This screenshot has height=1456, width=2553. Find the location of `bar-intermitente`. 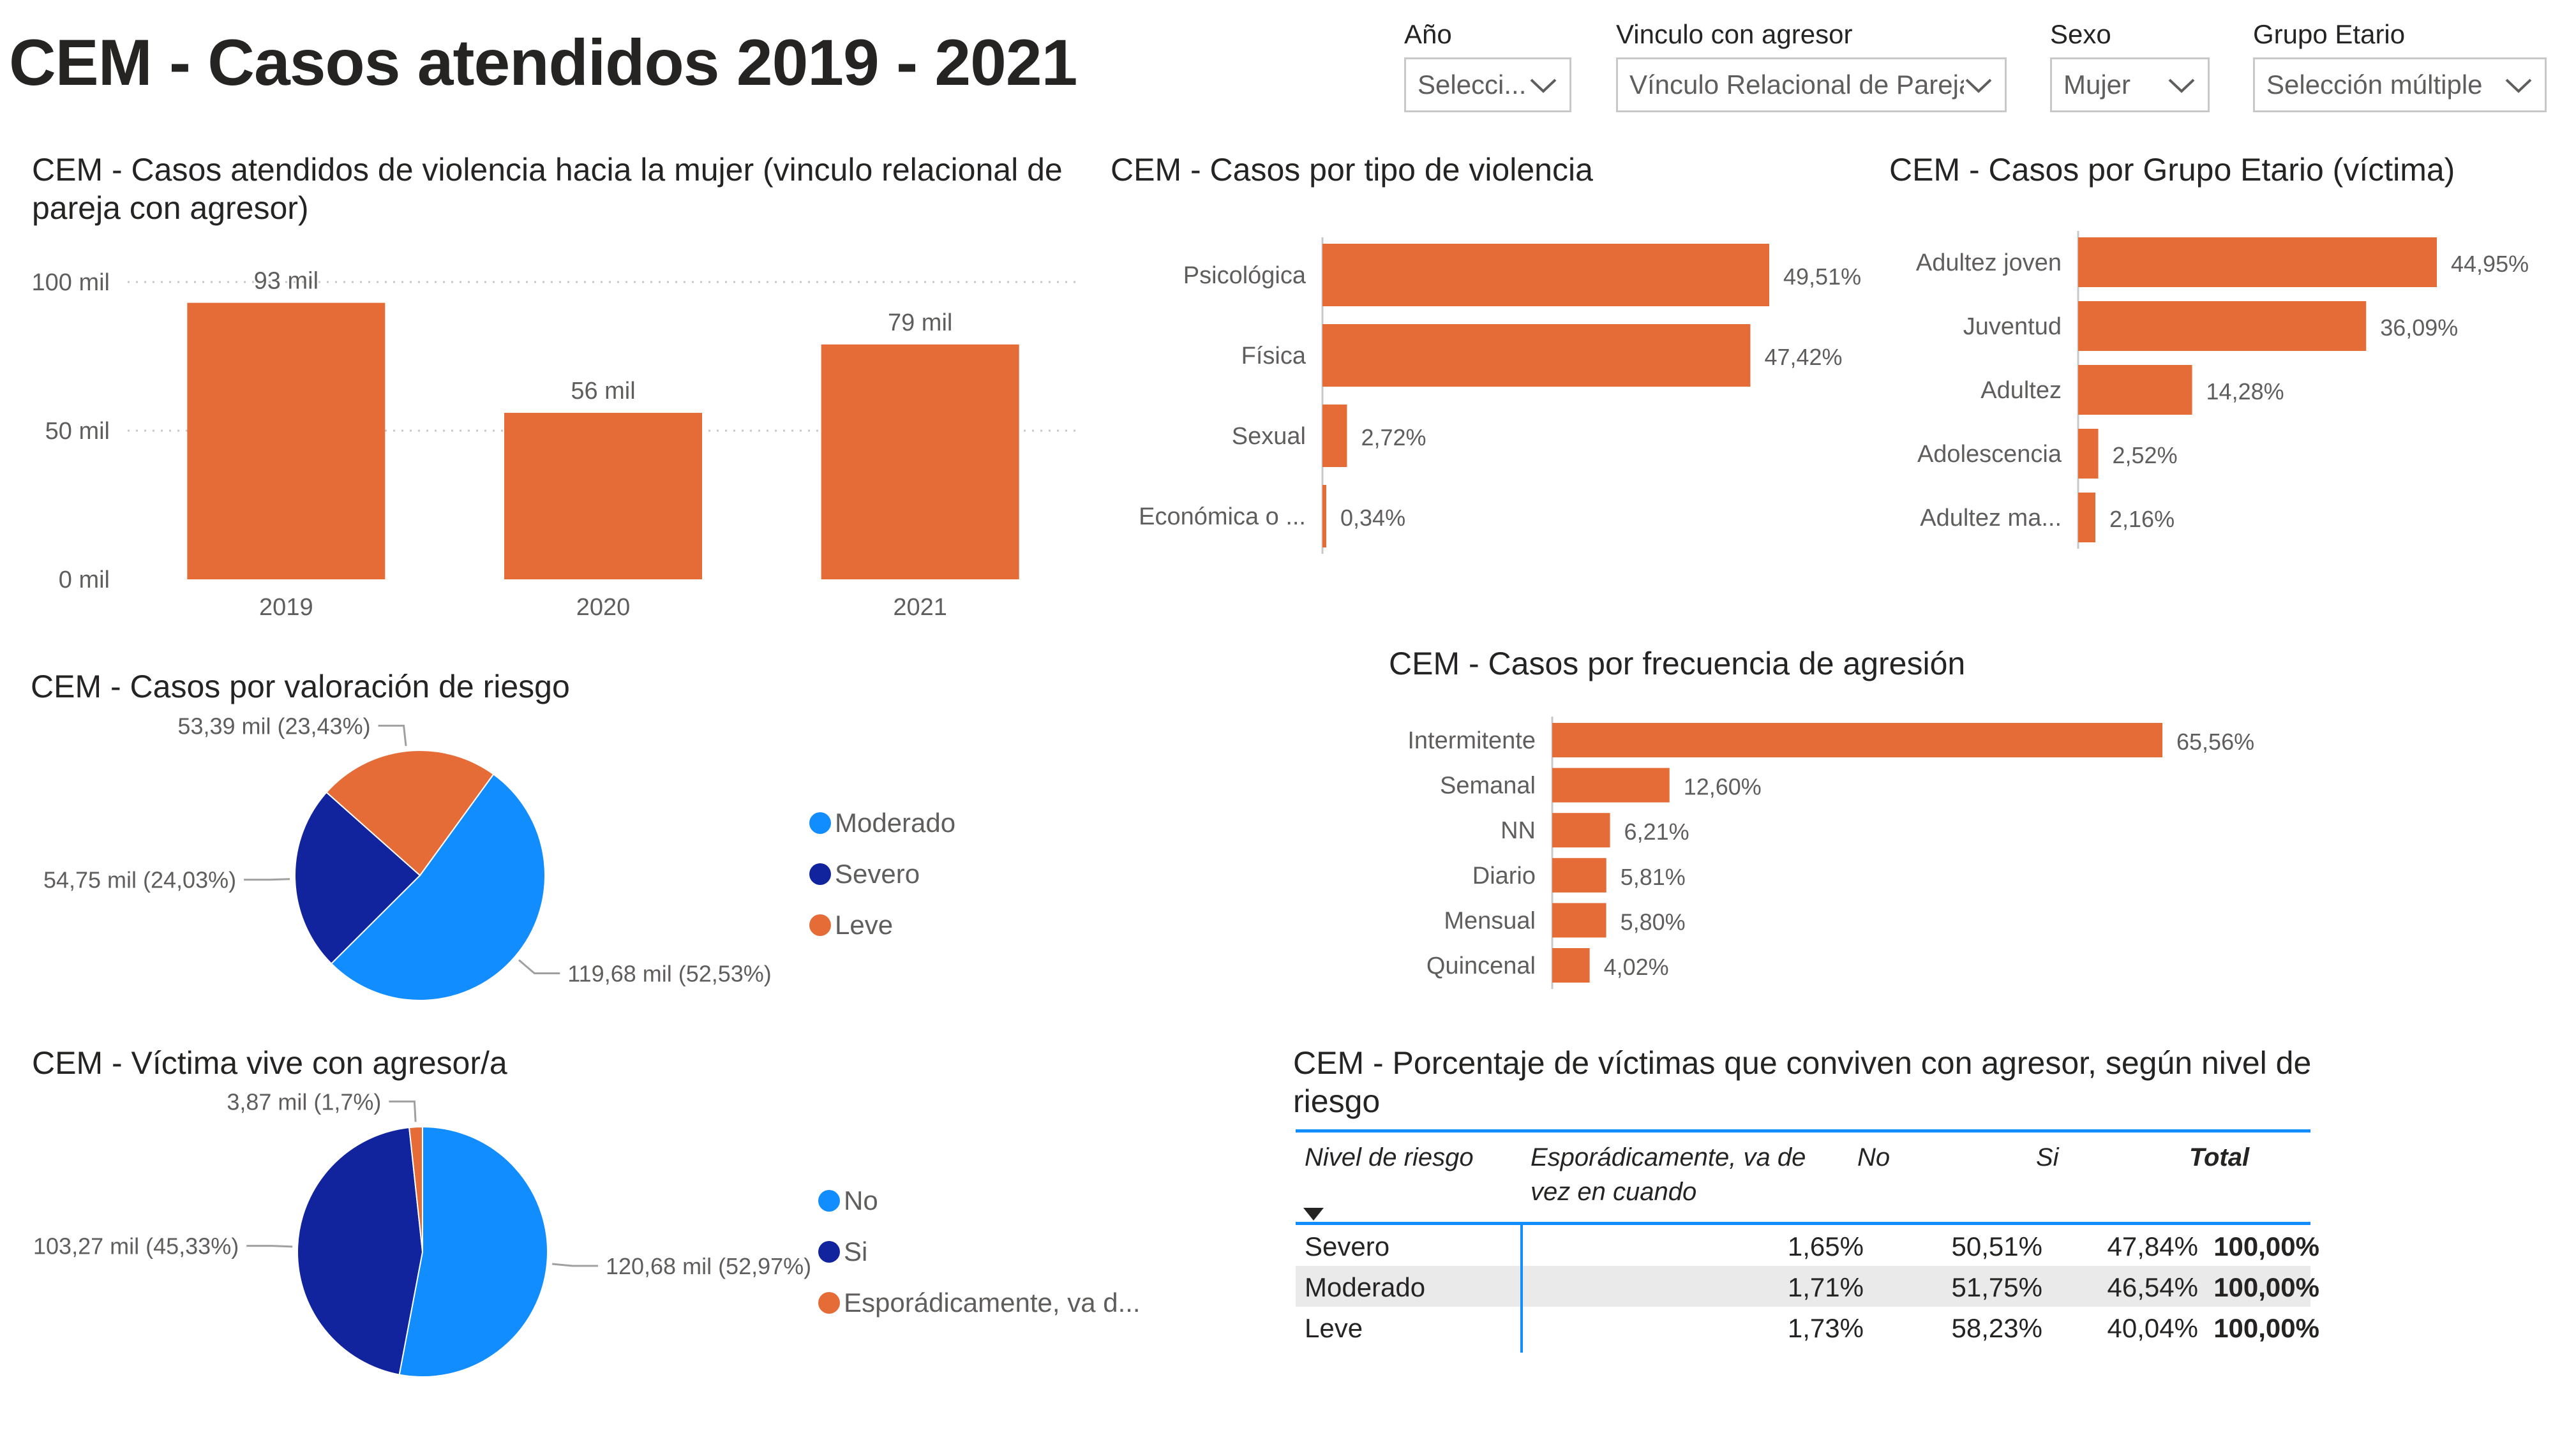

bar-intermitente is located at coordinates (1857, 740).